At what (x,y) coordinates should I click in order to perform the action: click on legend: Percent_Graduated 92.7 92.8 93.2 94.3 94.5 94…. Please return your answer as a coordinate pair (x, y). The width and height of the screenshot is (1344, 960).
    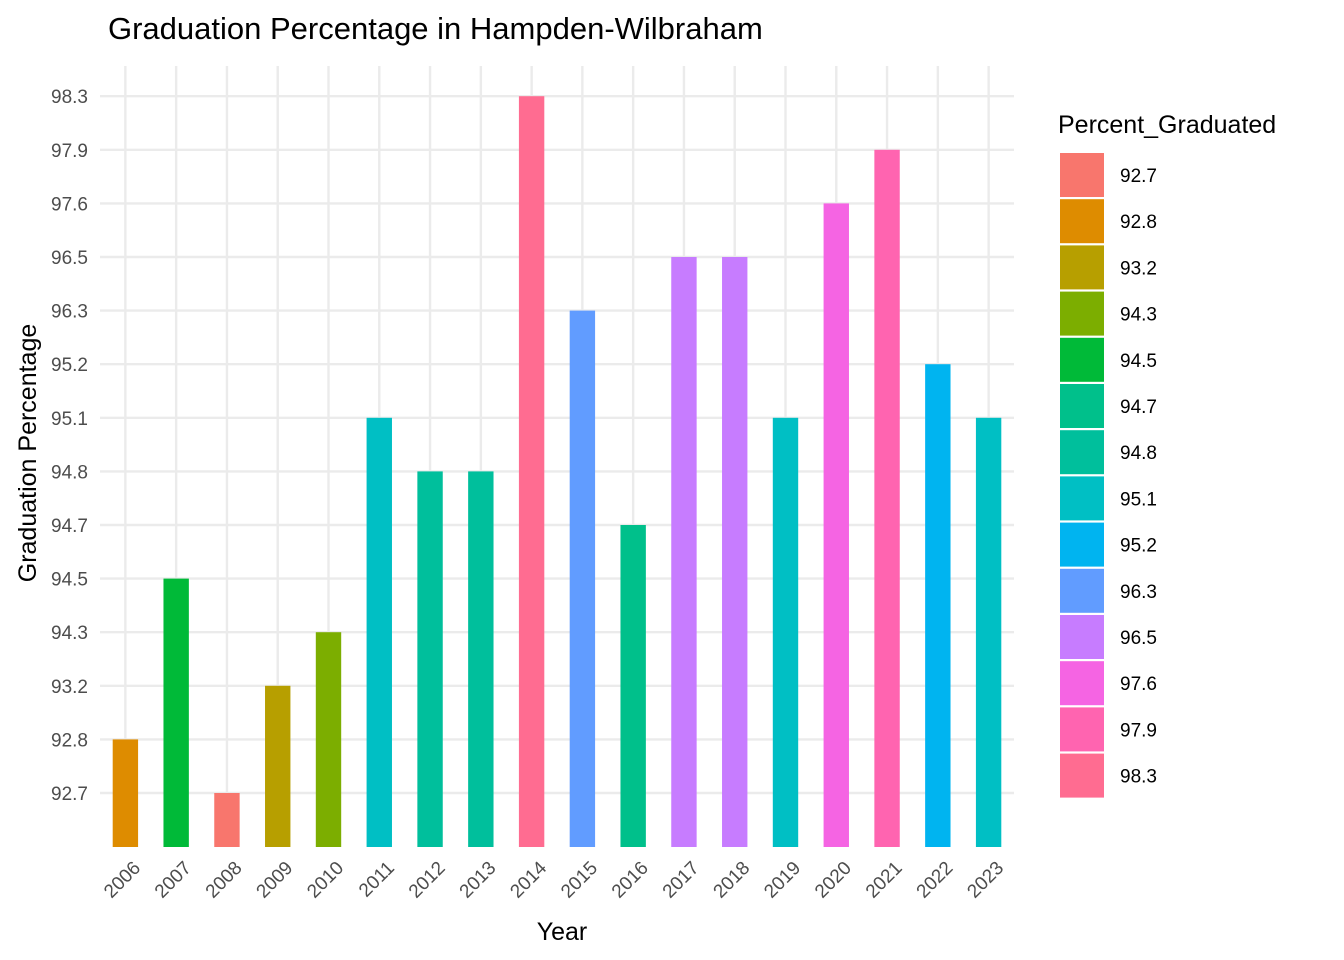
    Looking at the image, I should click on (1167, 454).